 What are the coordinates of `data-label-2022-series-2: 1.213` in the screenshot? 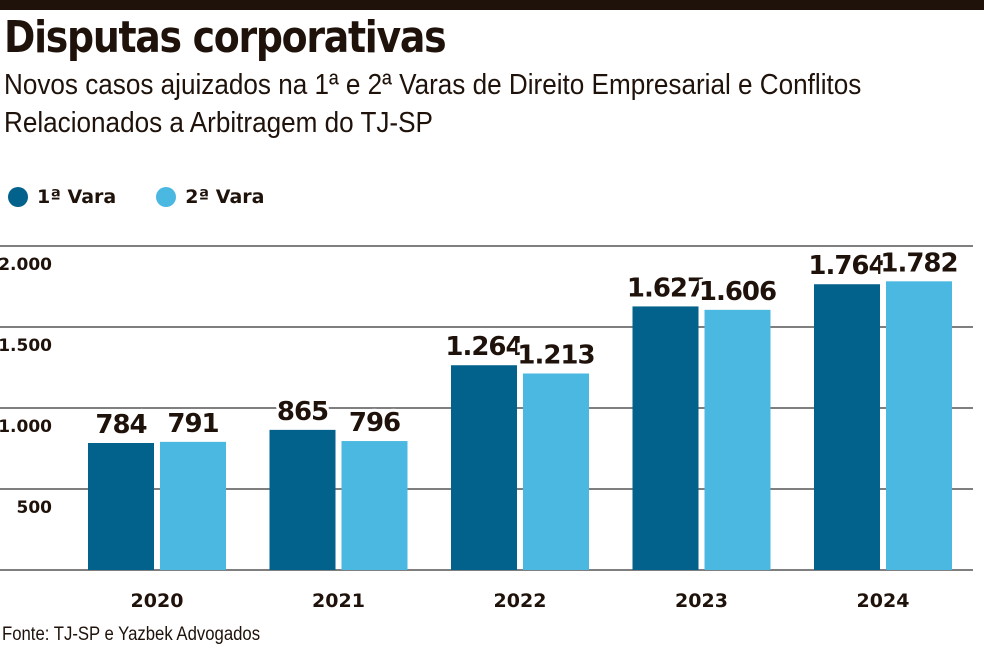 It's located at (555, 355).